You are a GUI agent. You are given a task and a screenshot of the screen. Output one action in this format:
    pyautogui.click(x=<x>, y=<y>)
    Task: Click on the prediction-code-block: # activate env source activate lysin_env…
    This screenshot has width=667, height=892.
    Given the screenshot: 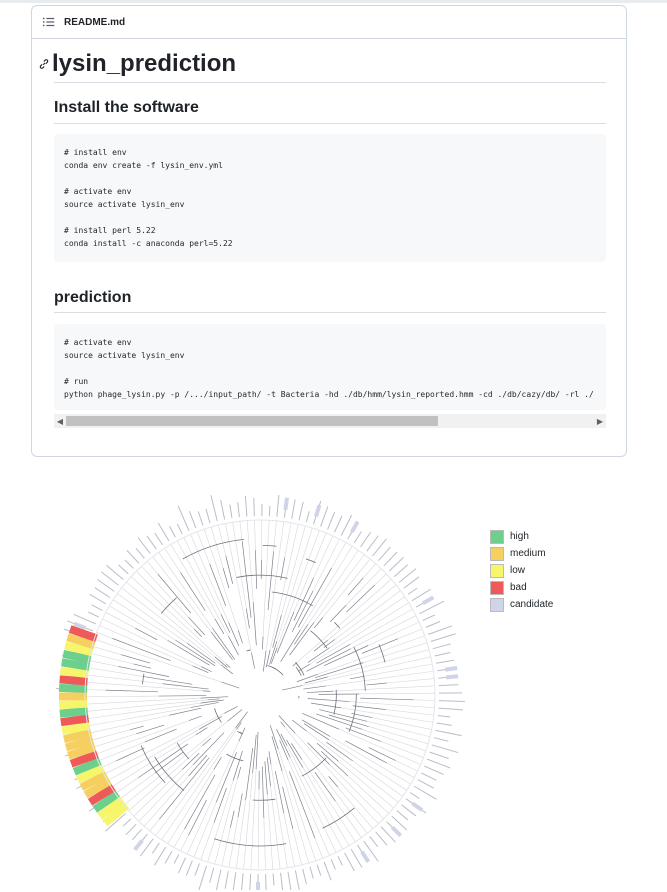 What is the action you would take?
    pyautogui.click(x=330, y=367)
    